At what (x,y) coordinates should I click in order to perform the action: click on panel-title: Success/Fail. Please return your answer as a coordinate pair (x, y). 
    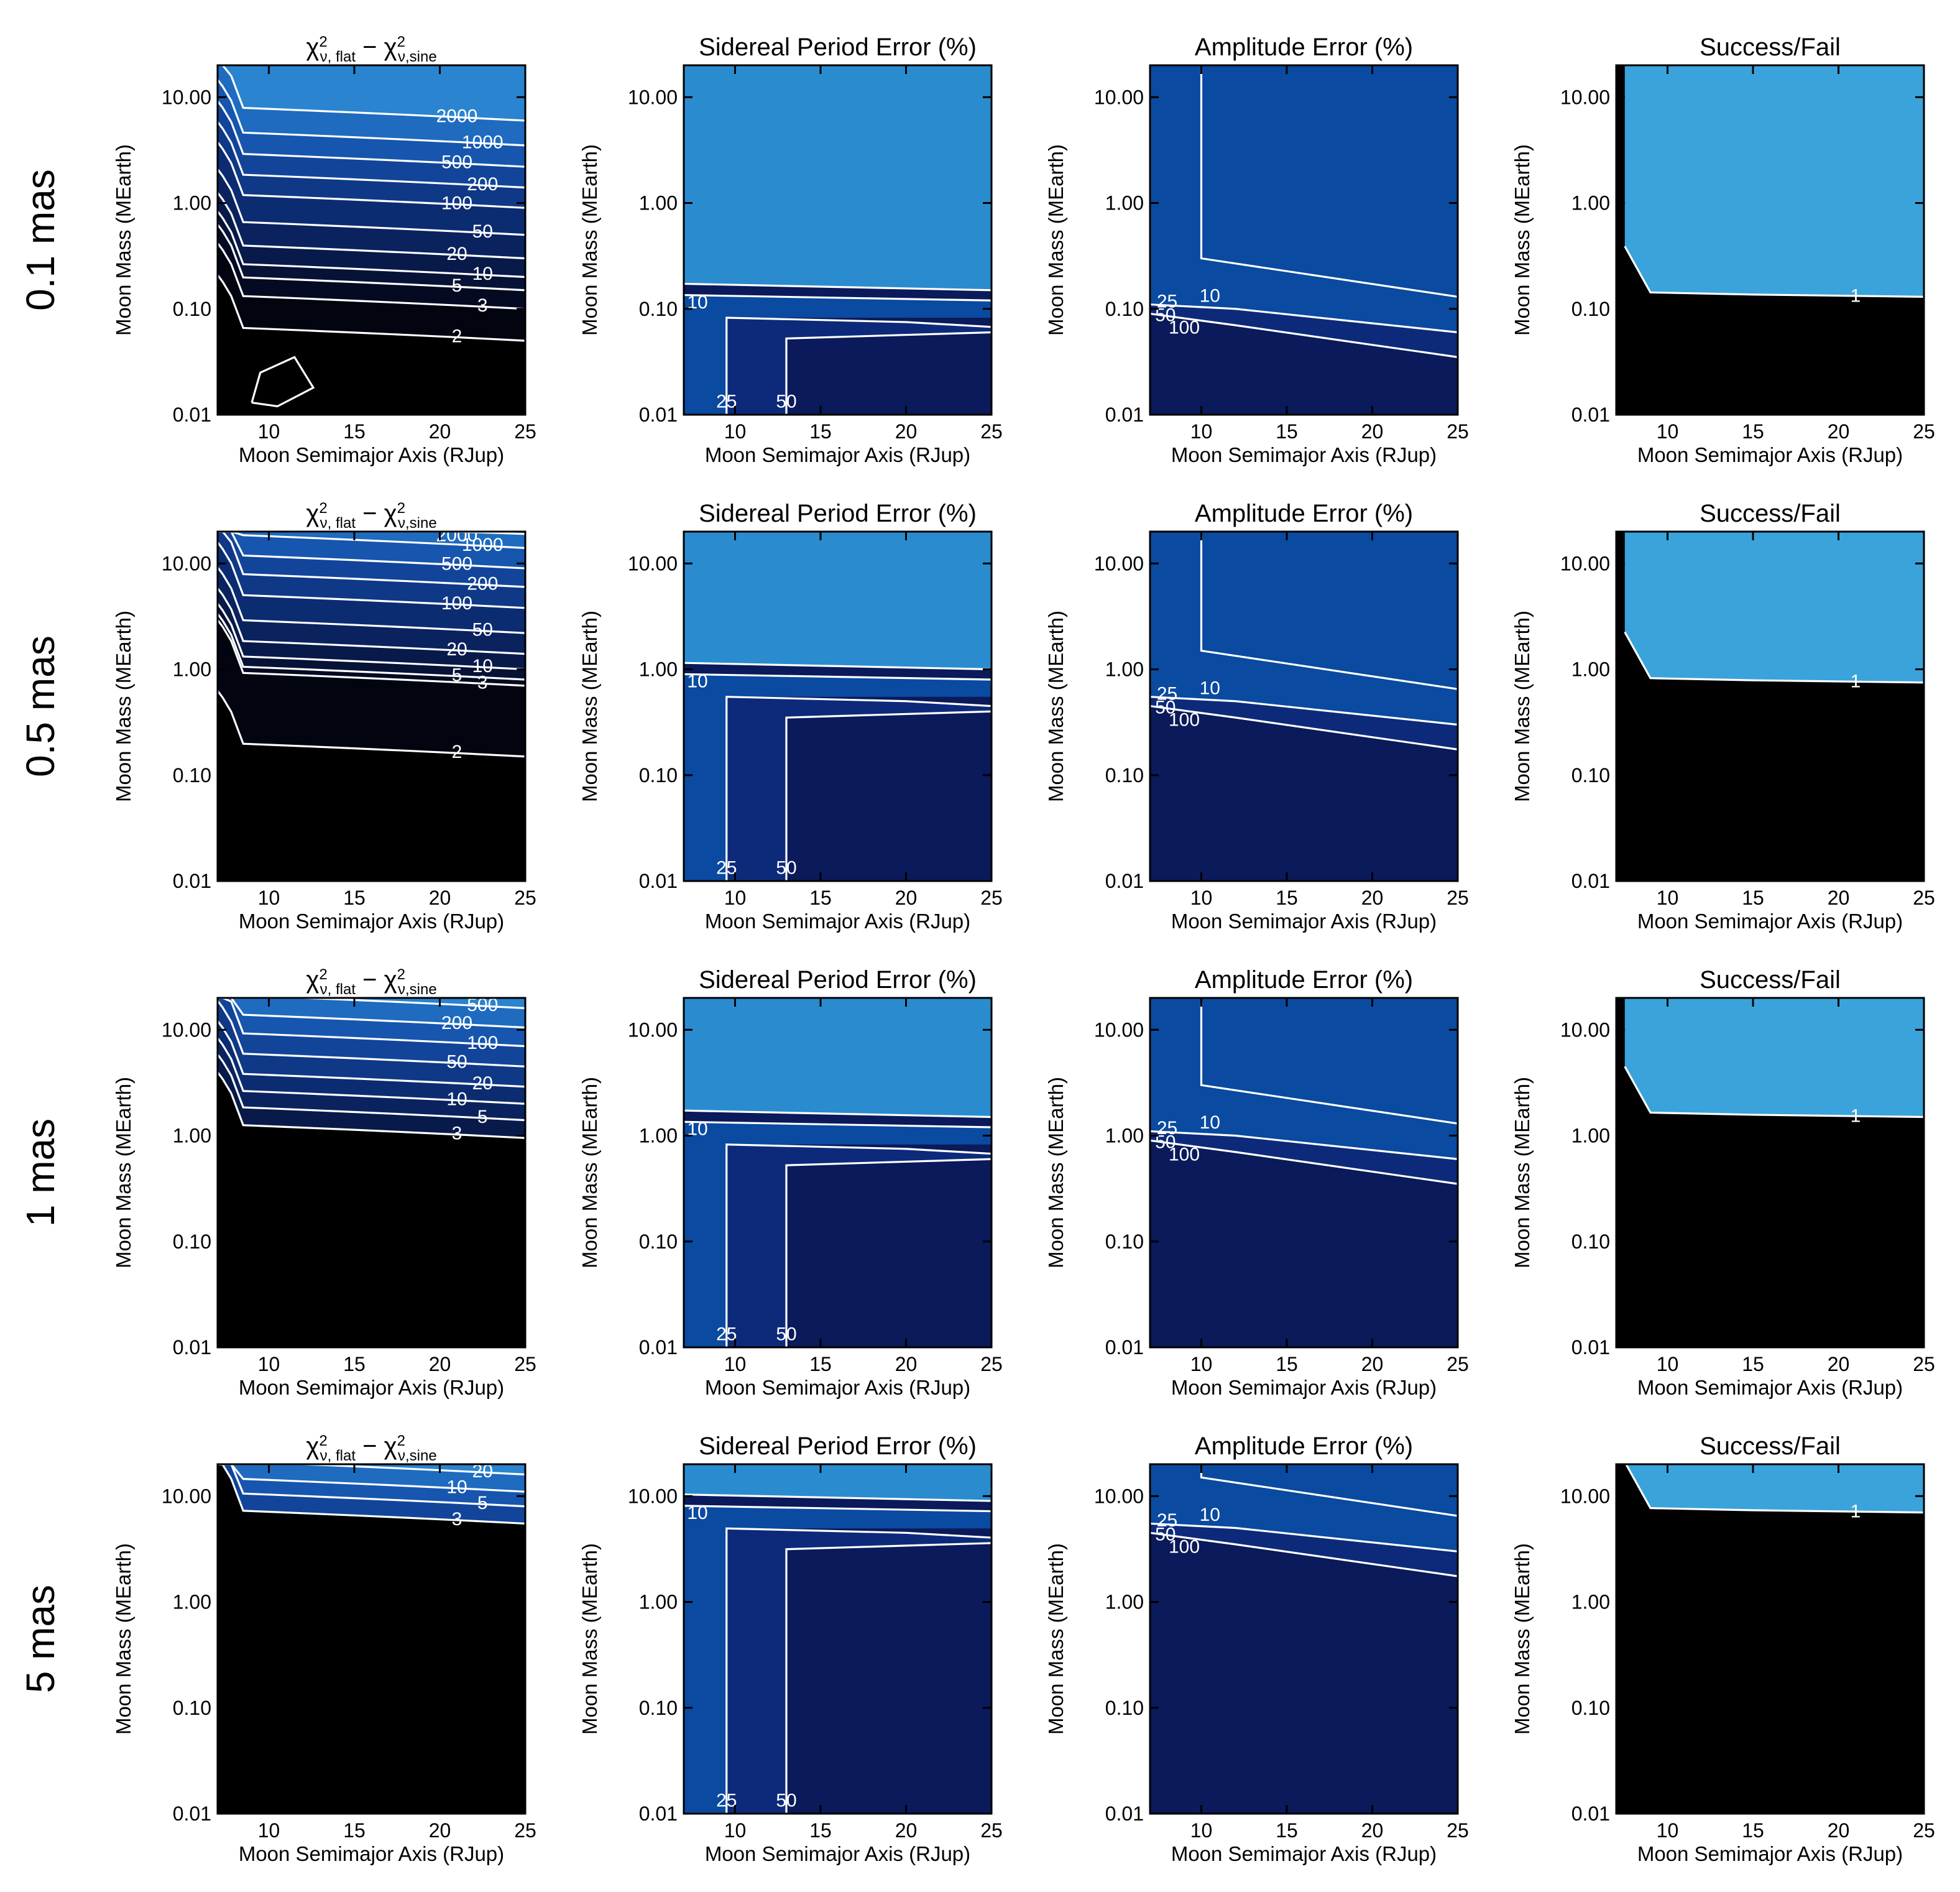
    Looking at the image, I should click on (1770, 980).